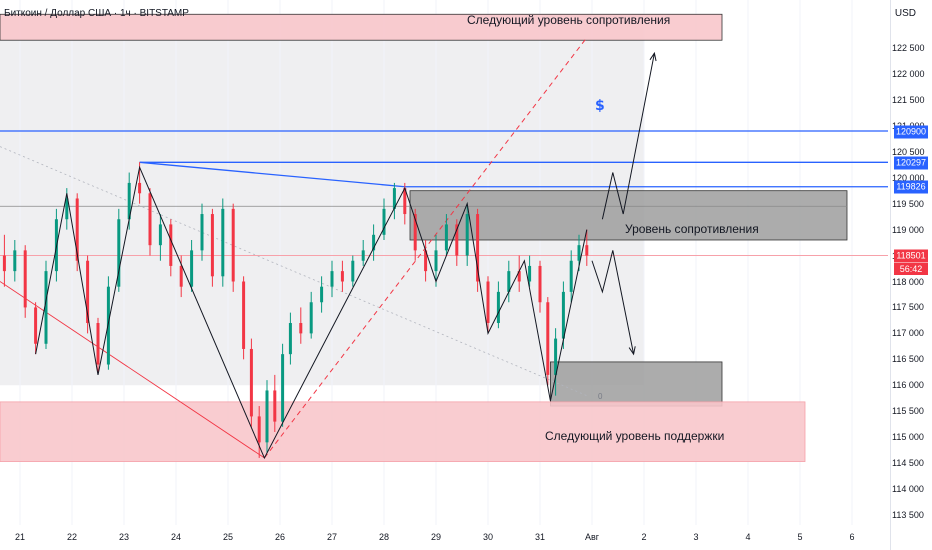  Describe the element at coordinates (272, 174) in the screenshot. I see `resistance-trendline` at that location.